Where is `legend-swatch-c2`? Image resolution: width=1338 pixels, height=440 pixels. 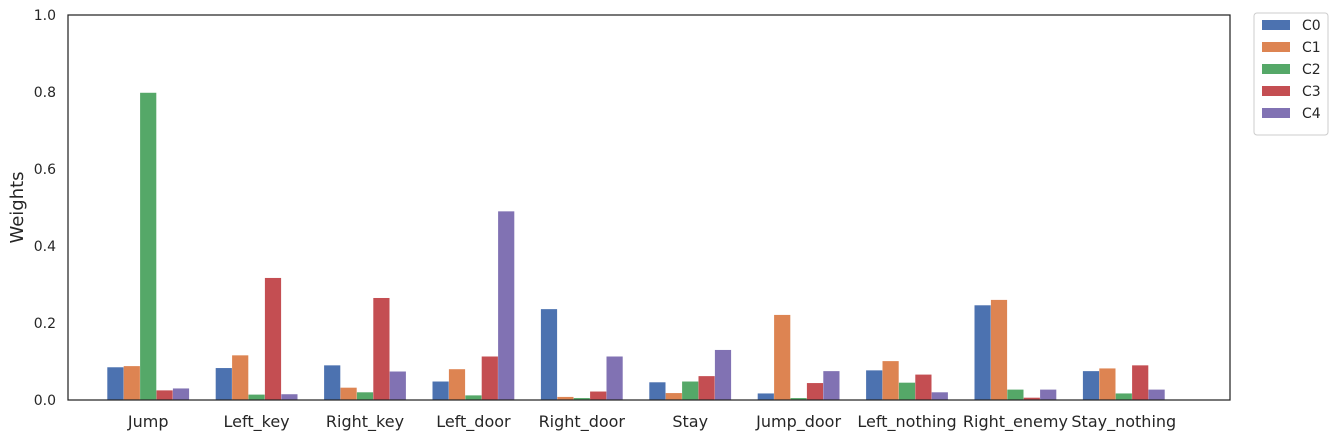 legend-swatch-c2 is located at coordinates (1276, 69).